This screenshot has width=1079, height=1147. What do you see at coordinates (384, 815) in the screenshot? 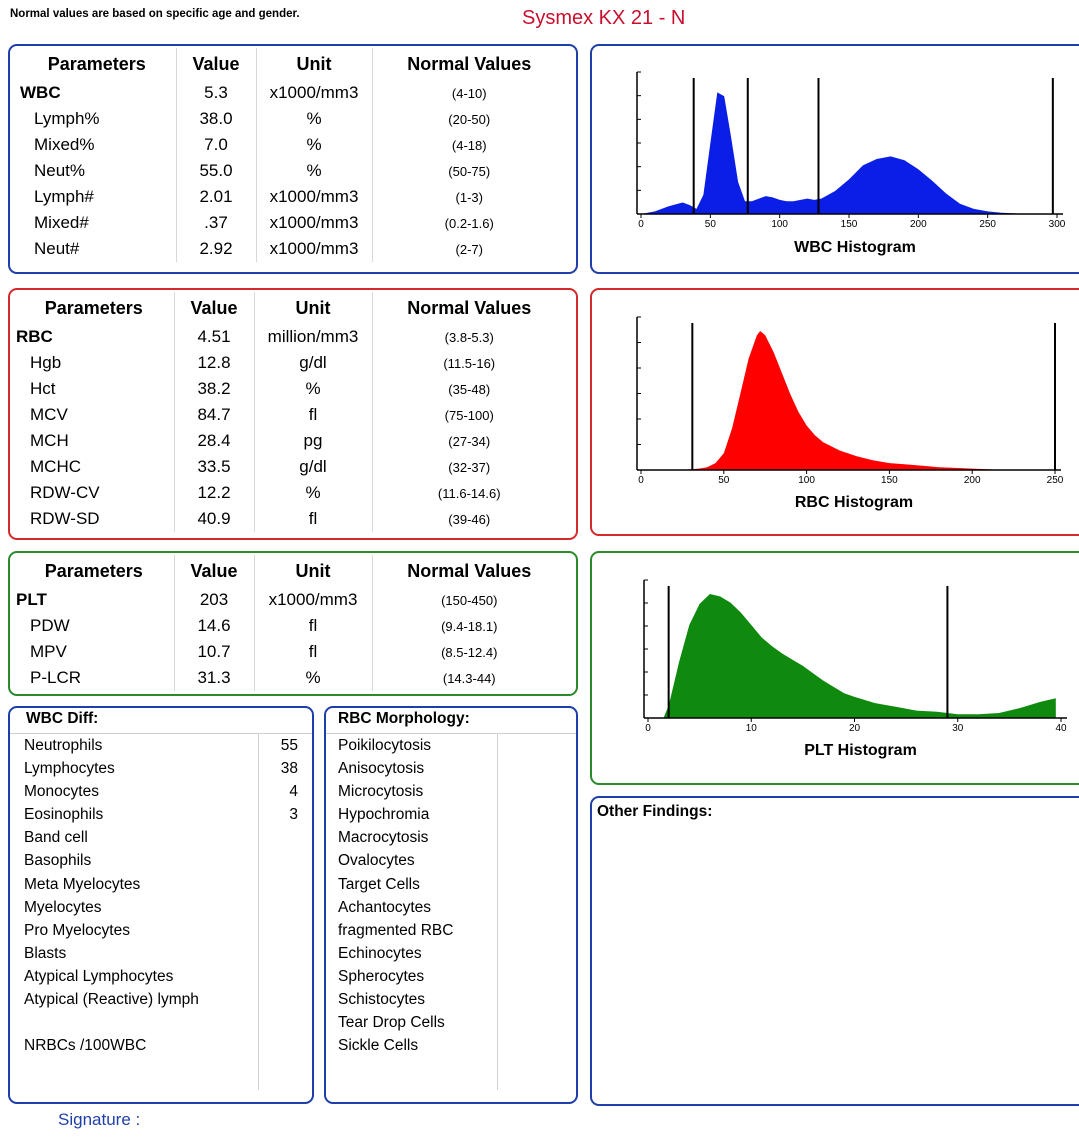
I see `list-item: Hypochromia` at bounding box center [384, 815].